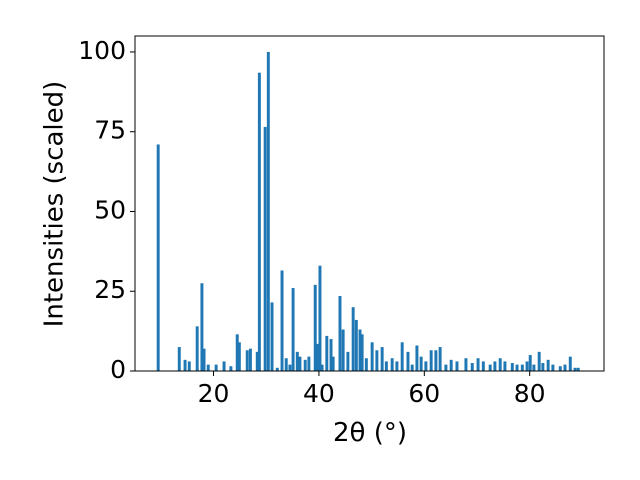  What do you see at coordinates (319, 393) in the screenshot?
I see `x-tick-label: 40` at bounding box center [319, 393].